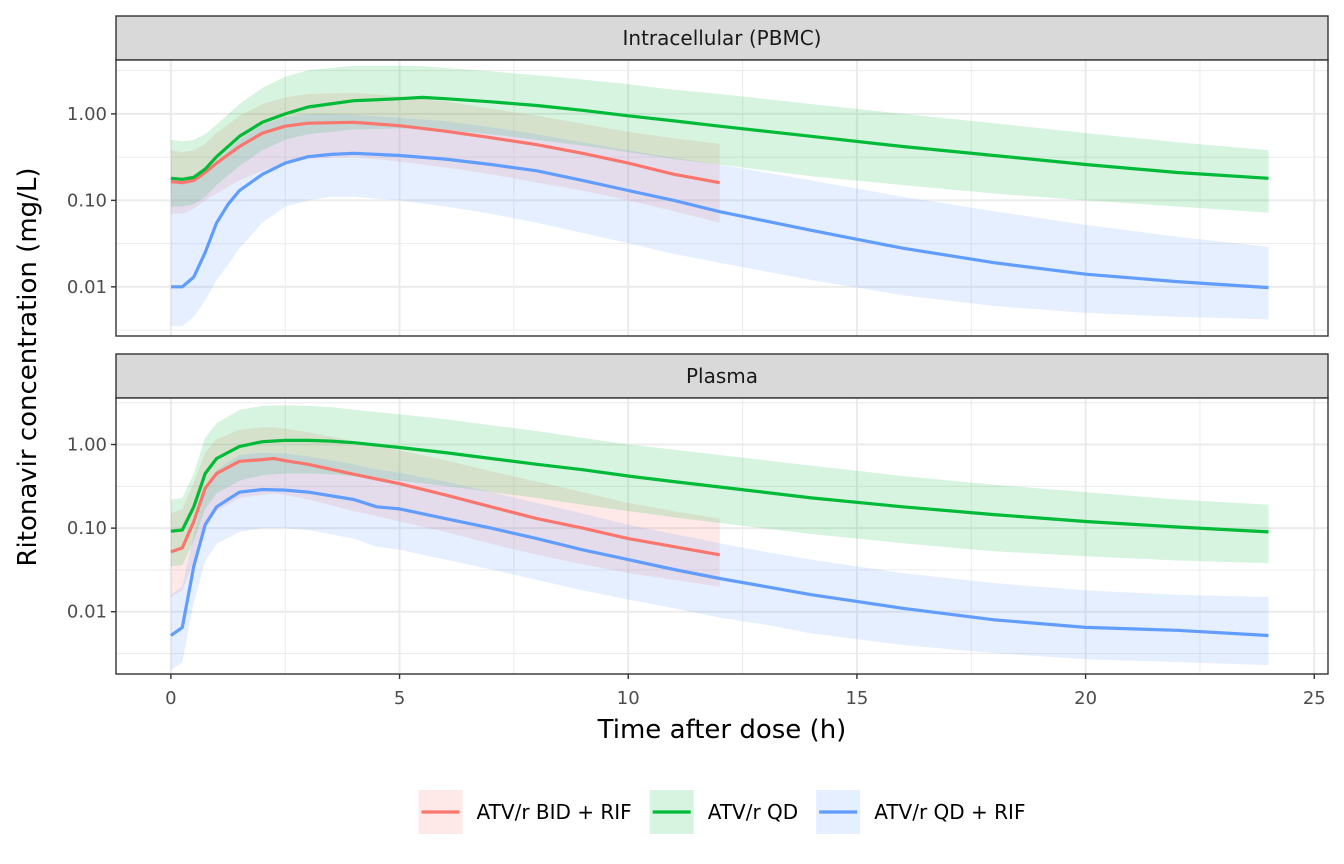  Describe the element at coordinates (628, 698) in the screenshot. I see `x-tick-label: 10` at that location.